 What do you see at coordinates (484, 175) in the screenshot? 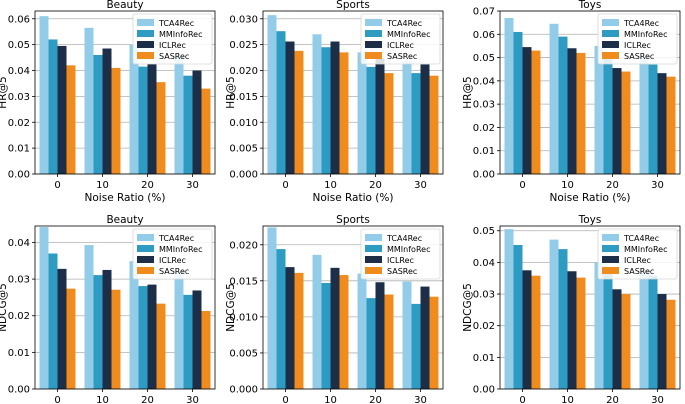
I see `y-tick-label: 0.00` at bounding box center [484, 175].